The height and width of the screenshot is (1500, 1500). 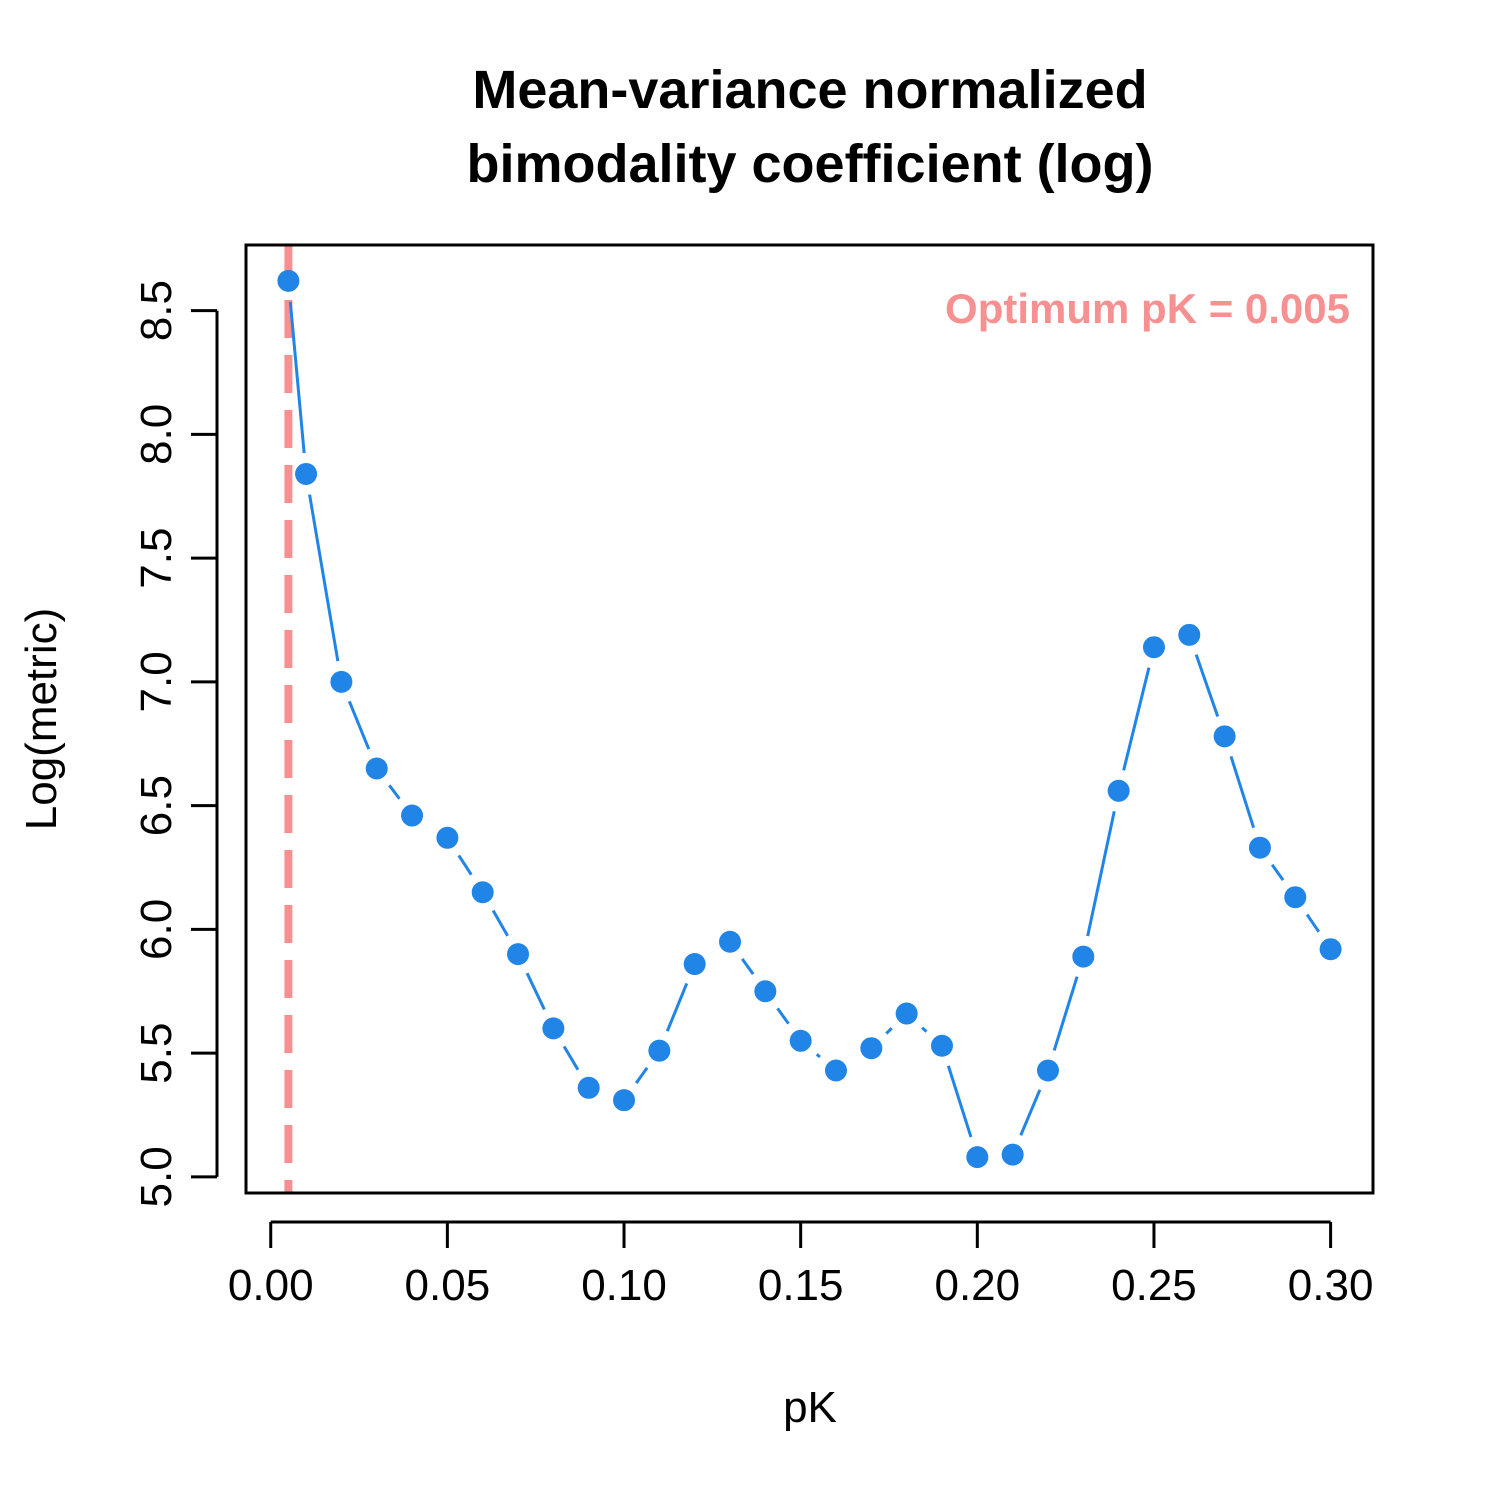 What do you see at coordinates (1154, 1285) in the screenshot?
I see `x-tick-label: 0.25` at bounding box center [1154, 1285].